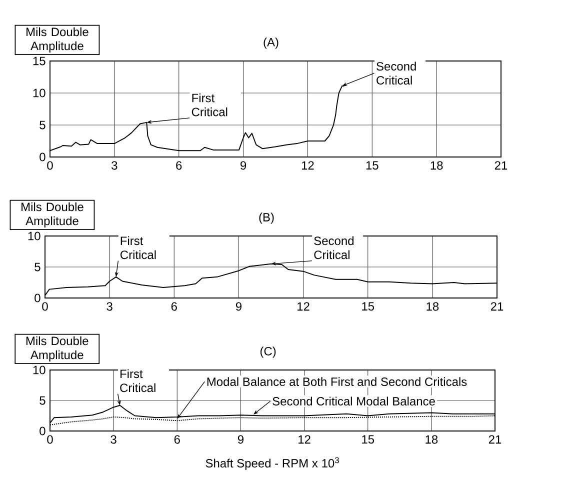  I want to click on annotation: Modal Balance at Both First and Second Criticals, so click(337, 381).